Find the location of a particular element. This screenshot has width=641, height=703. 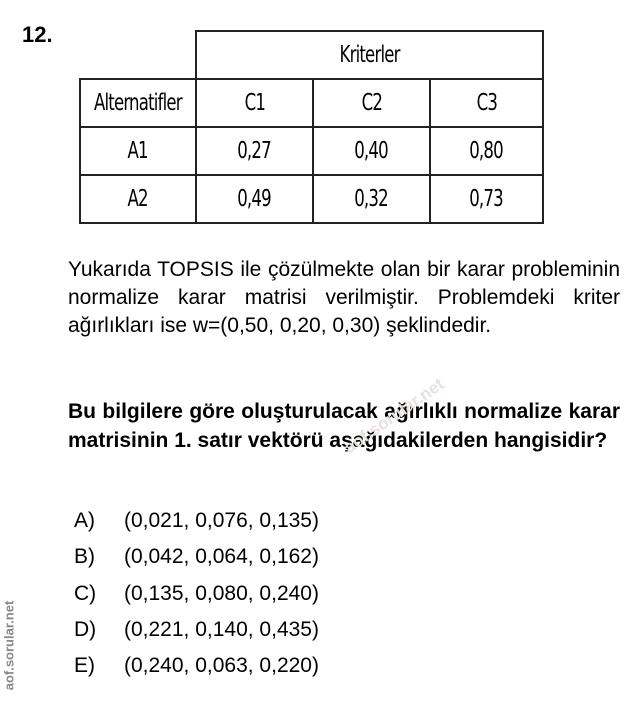

table-header-row: Alternatifler C1 C2 C3 is located at coordinates (311, 103).